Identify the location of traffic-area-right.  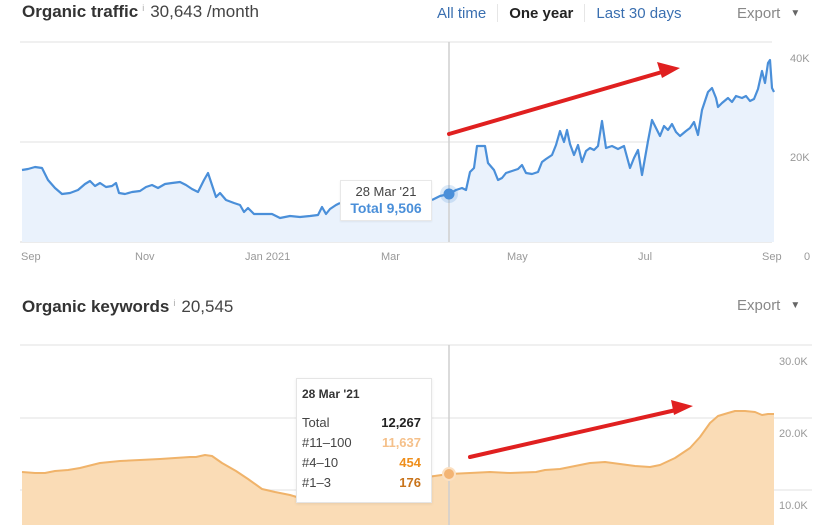
(603, 151).